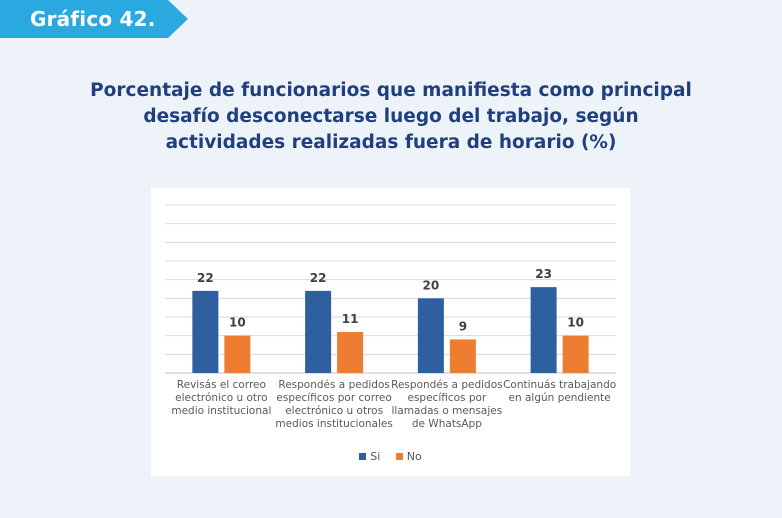  What do you see at coordinates (414, 456) in the screenshot?
I see `legend-label-no: No` at bounding box center [414, 456].